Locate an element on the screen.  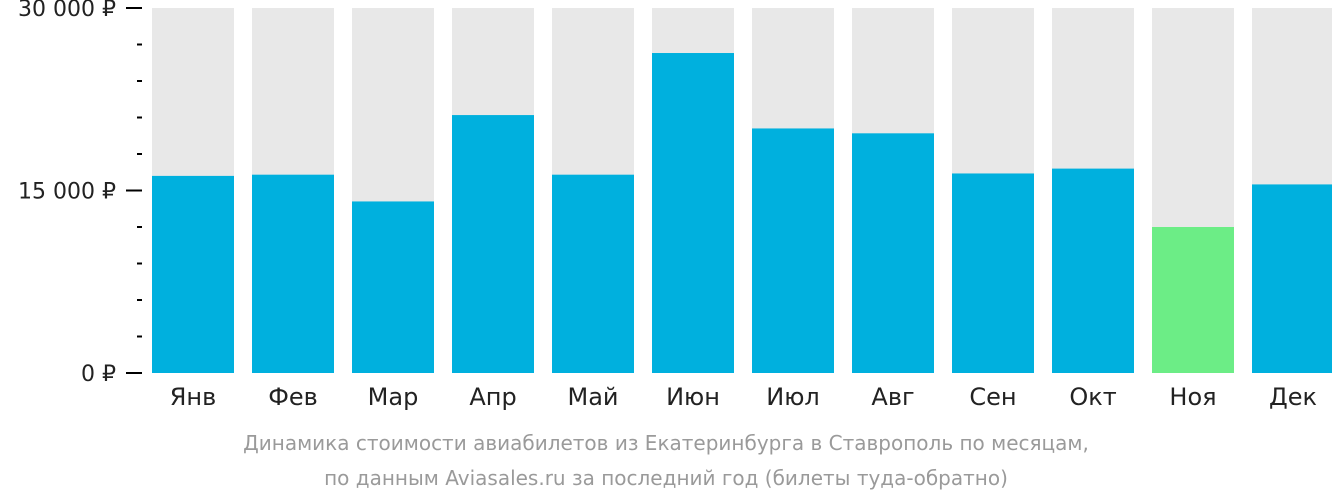
y-tick-label: 30 000 ₽ is located at coordinates (67, 11).